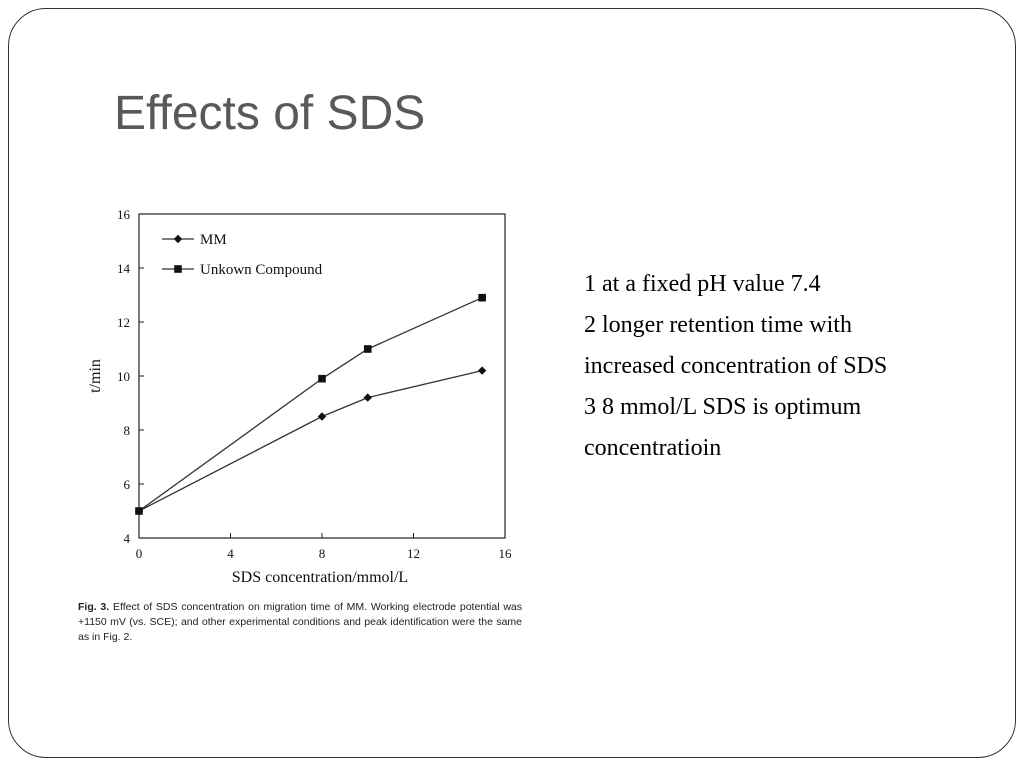 This screenshot has width=1024, height=768. What do you see at coordinates (230, 553) in the screenshot?
I see `x-tick-label: 4` at bounding box center [230, 553].